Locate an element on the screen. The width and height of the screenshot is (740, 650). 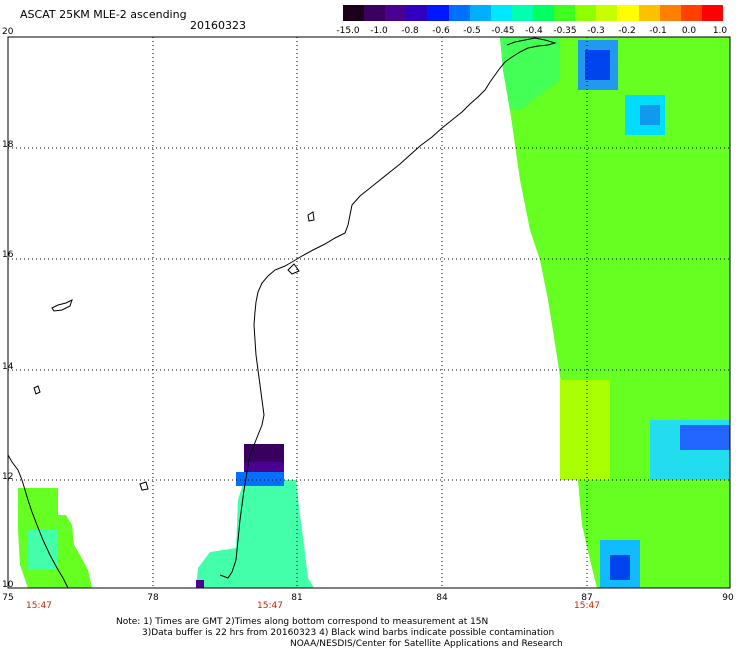
colorbar-label: -0.8 is located at coordinates (410, 31).